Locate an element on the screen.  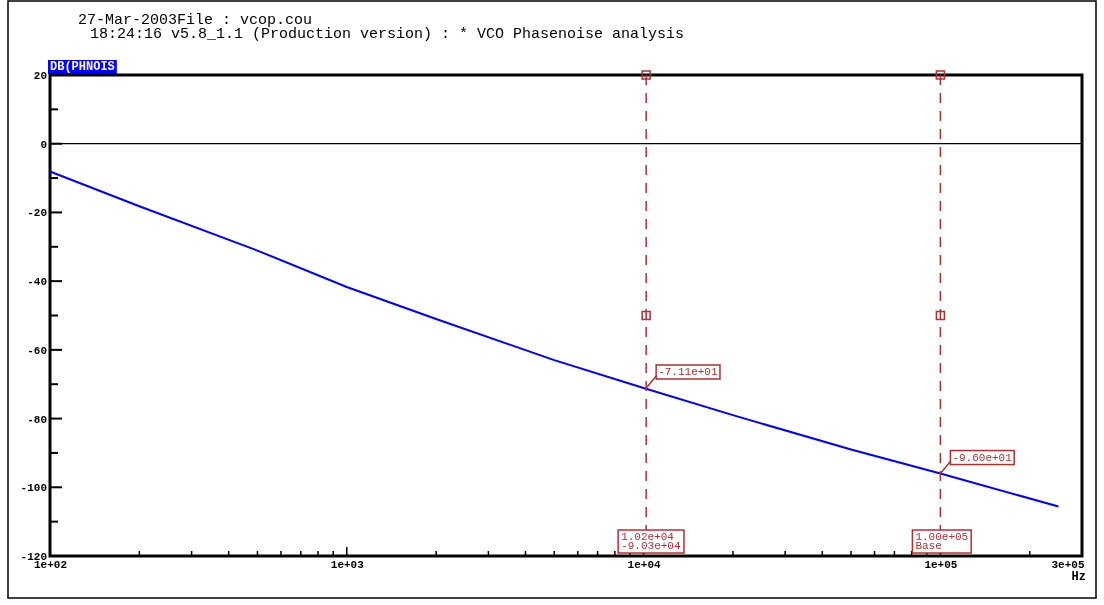
y-tick-label: 0 is located at coordinates (43, 144).